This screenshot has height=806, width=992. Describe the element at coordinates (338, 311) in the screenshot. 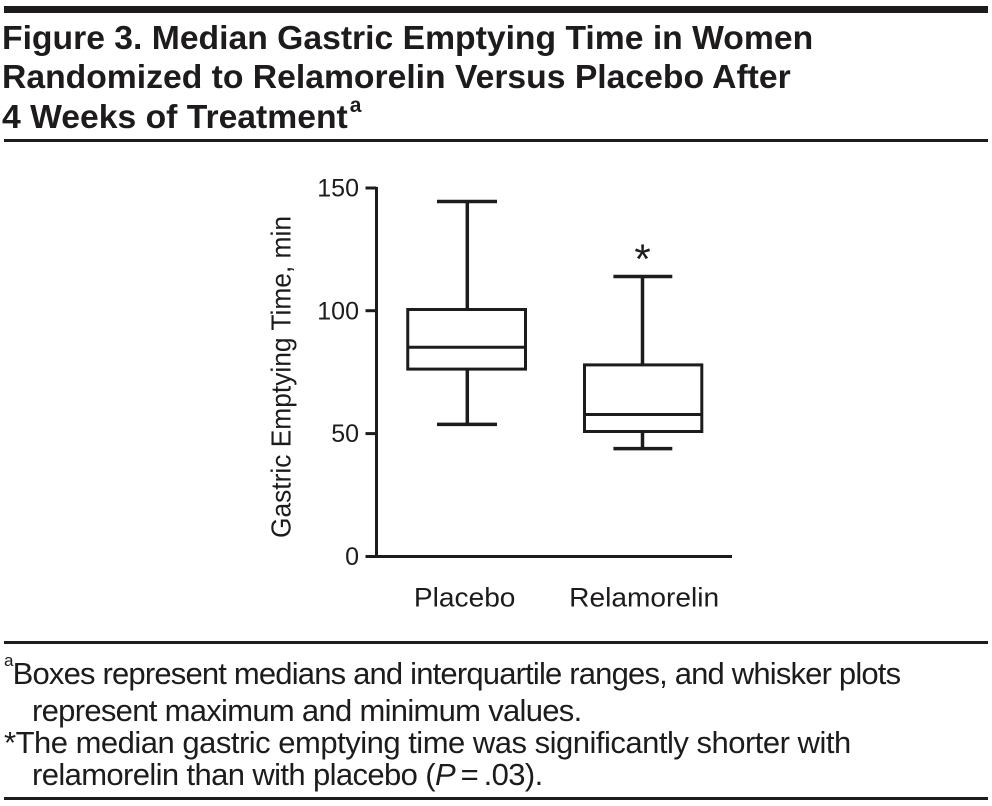

I see `svg-text: 100` at that location.